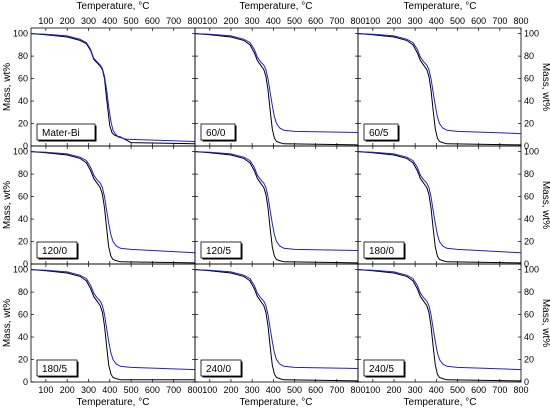  I want to click on x-axis-title-bottom: Temperature, °C, so click(276, 402).